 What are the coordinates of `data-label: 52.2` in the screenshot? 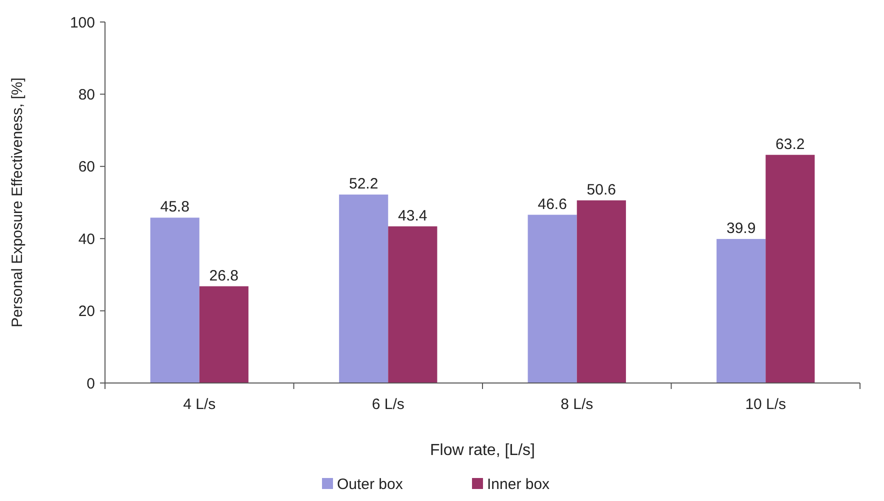 It's located at (363, 184).